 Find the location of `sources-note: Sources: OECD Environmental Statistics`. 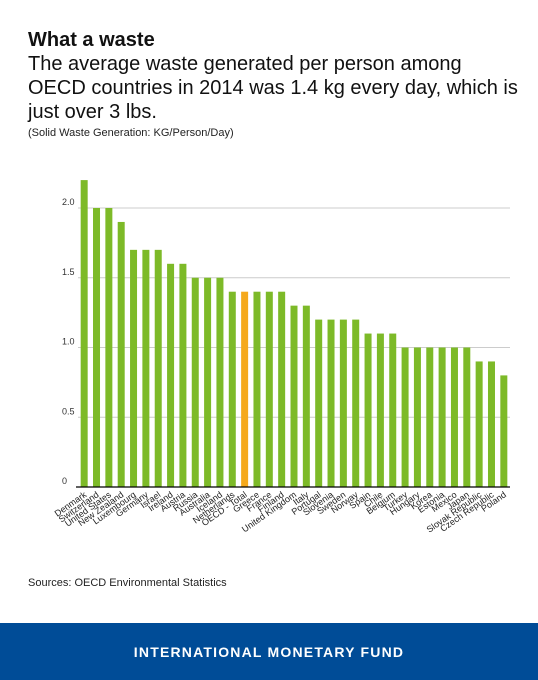

sources-note: Sources: OECD Environmental Statistics is located at coordinates (127, 583).